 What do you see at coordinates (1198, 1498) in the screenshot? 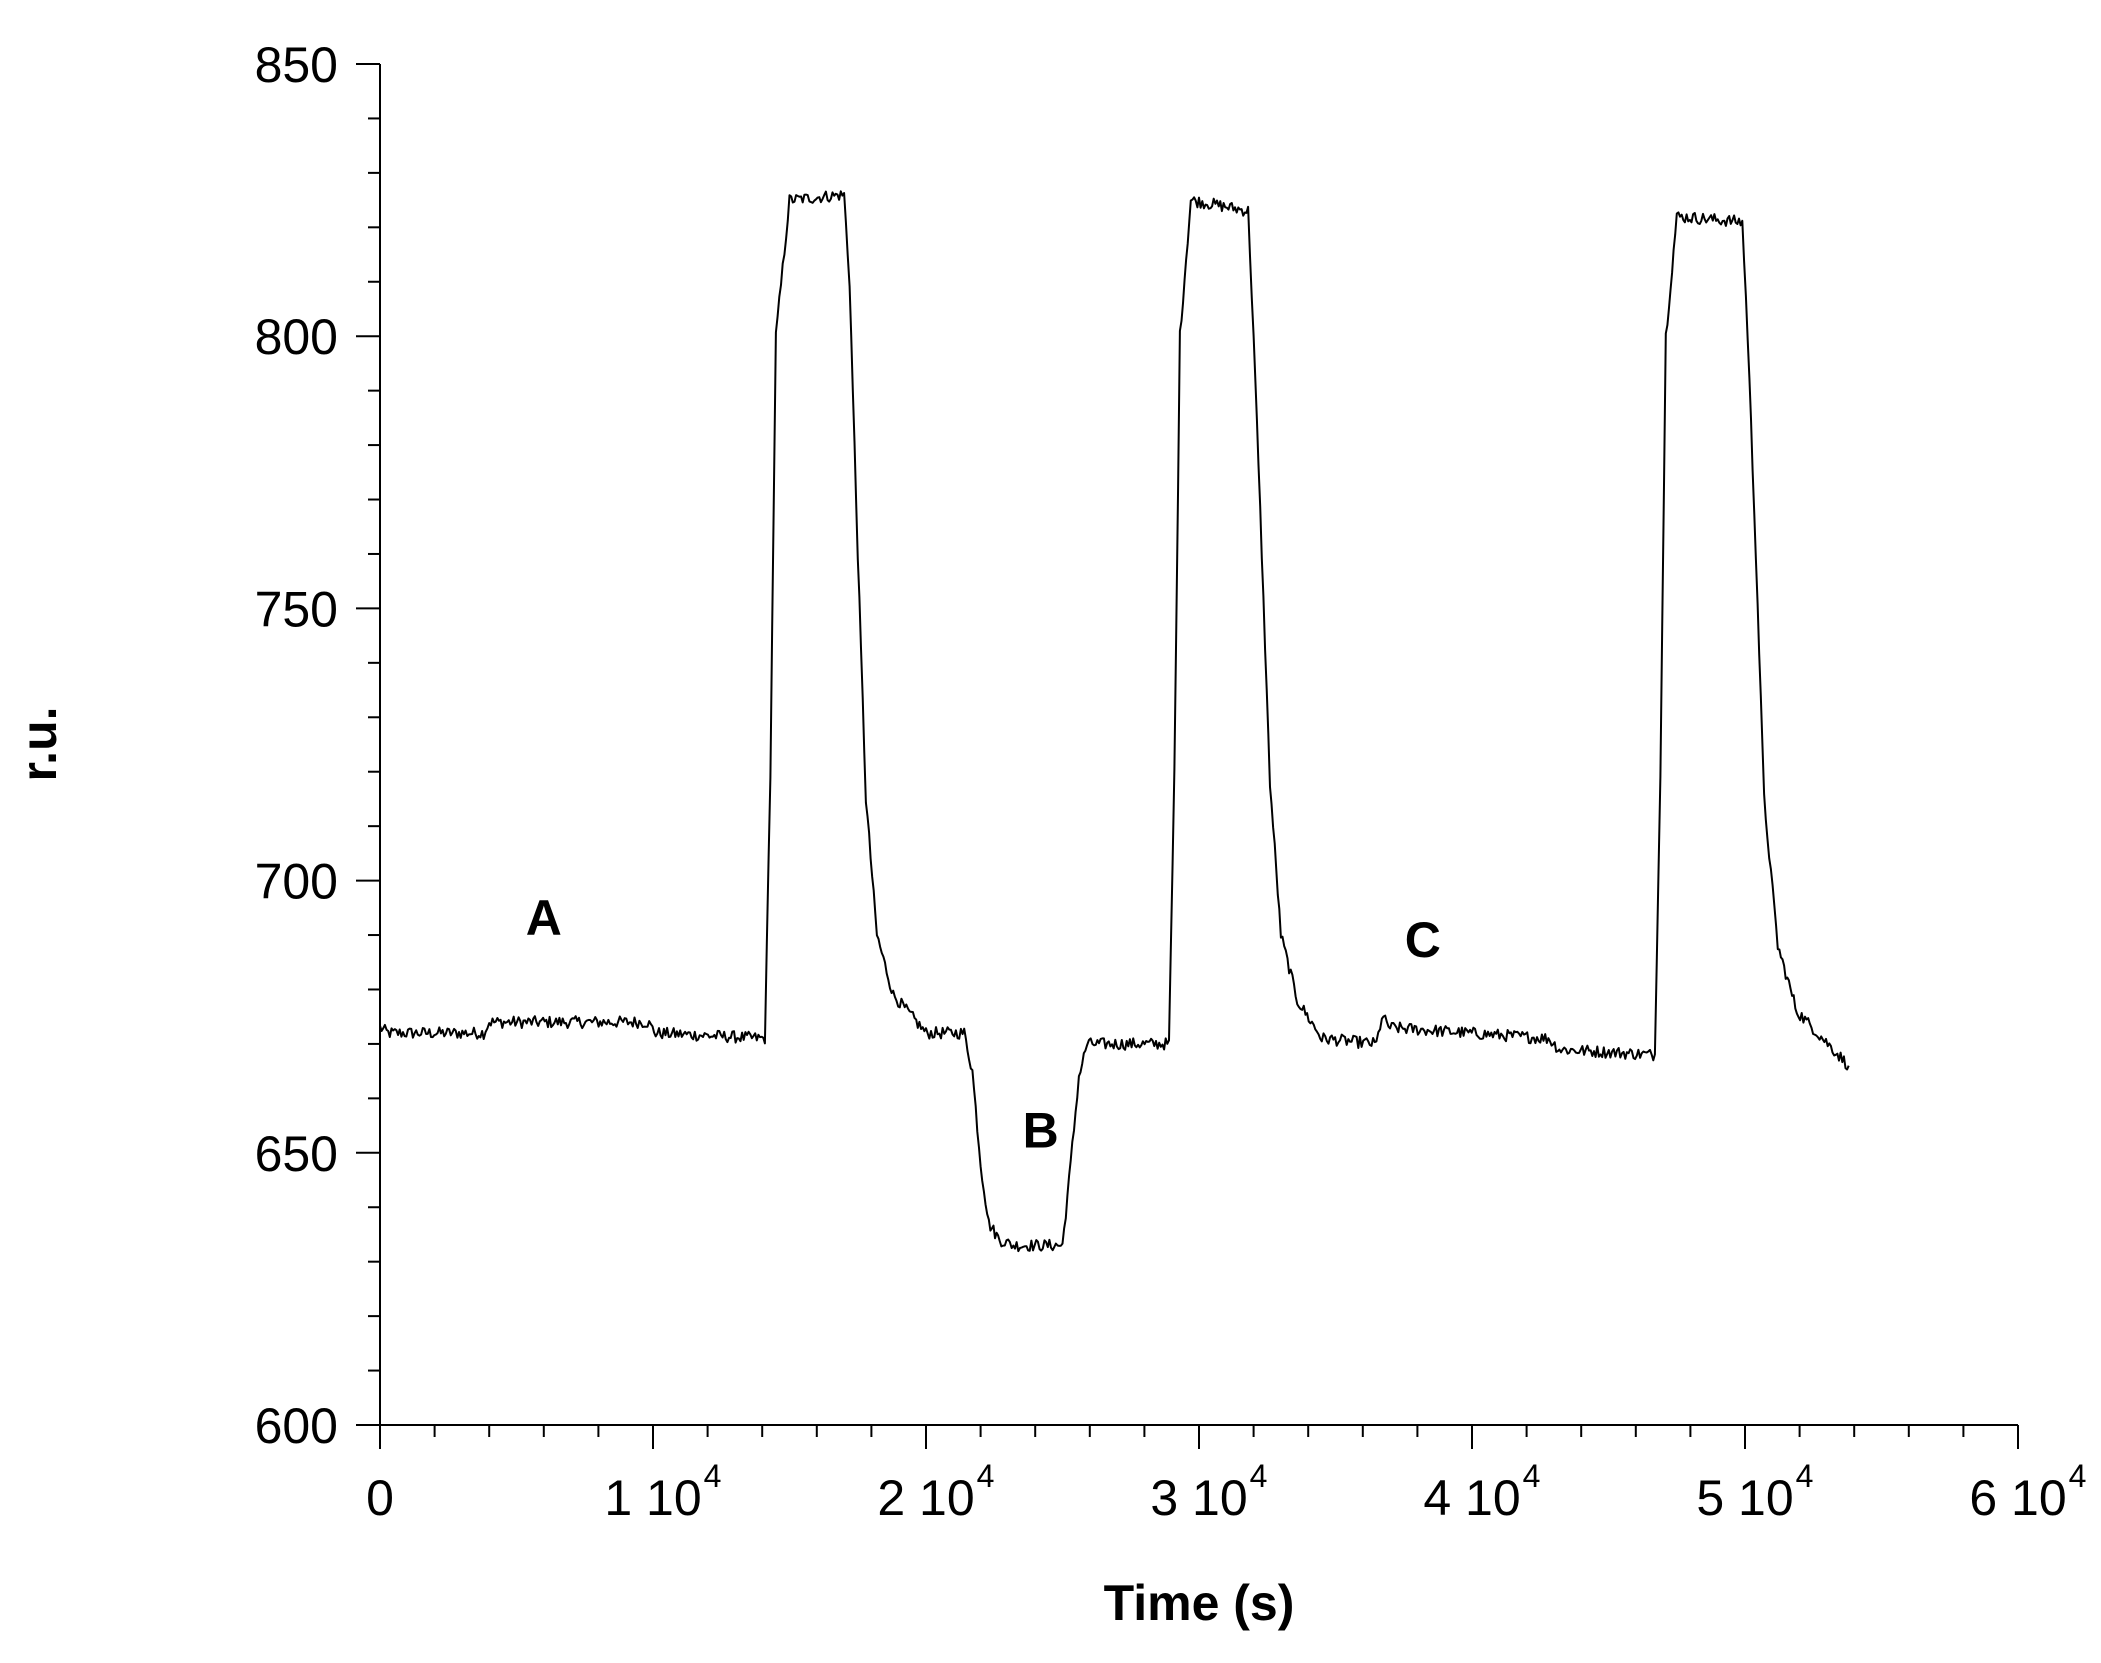
I see `x-tick-label-mantissa: 3 10` at bounding box center [1198, 1498].